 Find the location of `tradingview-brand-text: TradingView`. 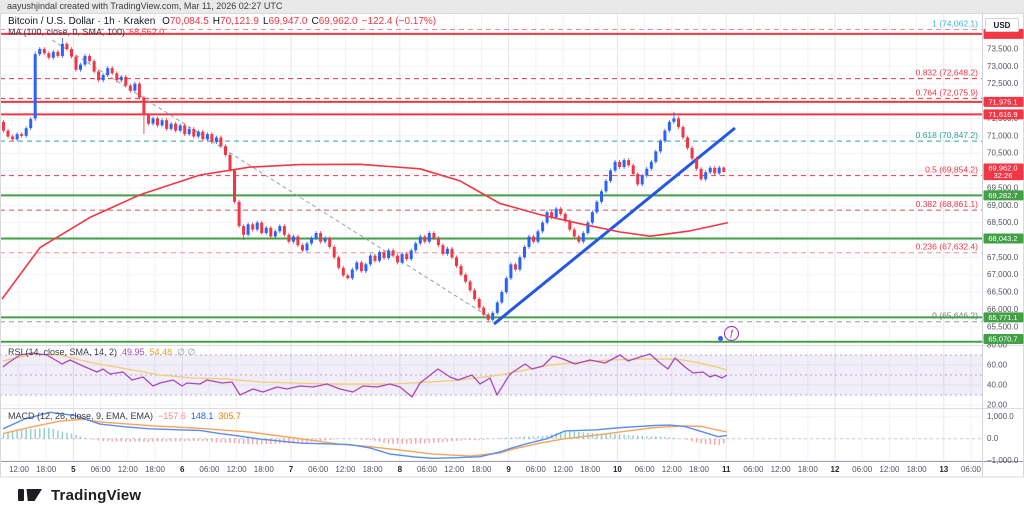

tradingview-brand-text: TradingView is located at coordinates (96, 495).